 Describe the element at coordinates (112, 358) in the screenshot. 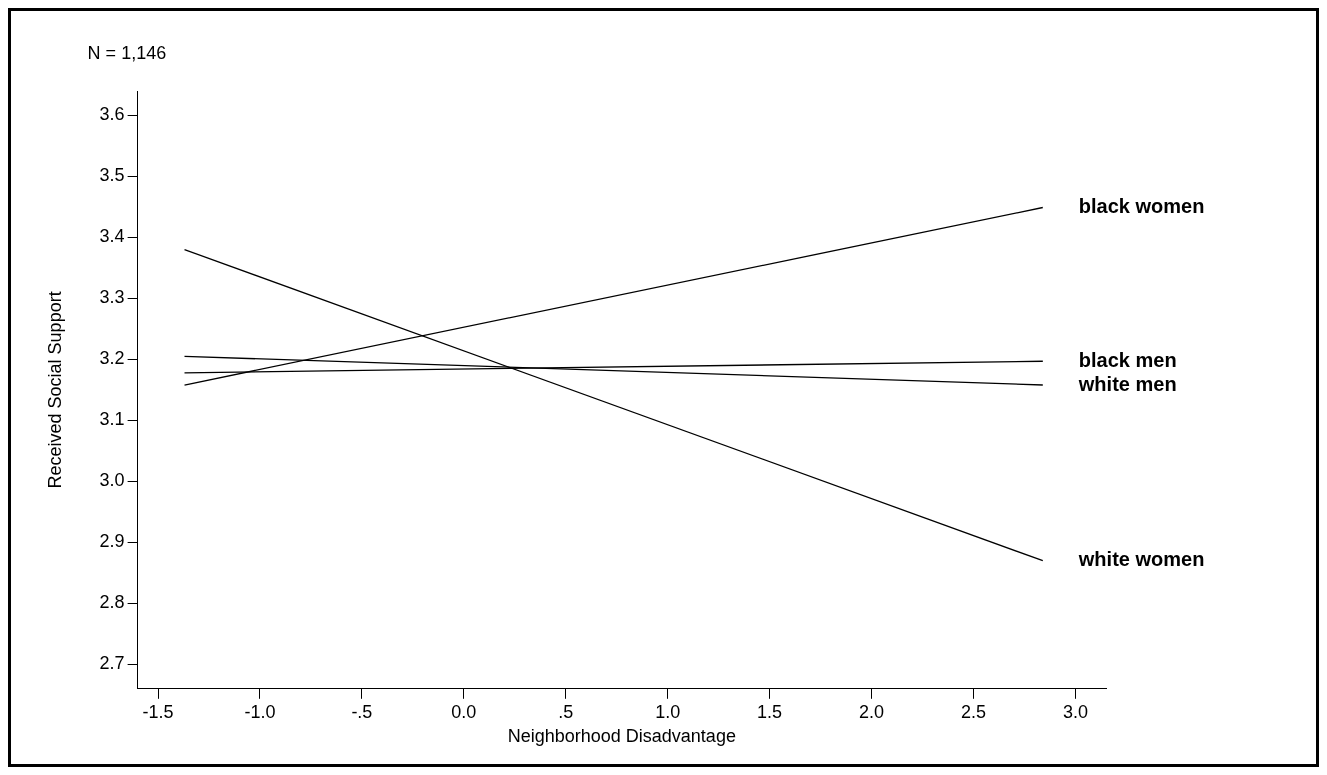

I see `y-tick-label: 3.2` at that location.